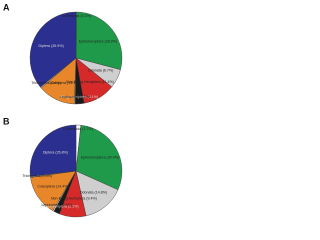  I want to click on slice-value: (1.7%), so click(87, 129).